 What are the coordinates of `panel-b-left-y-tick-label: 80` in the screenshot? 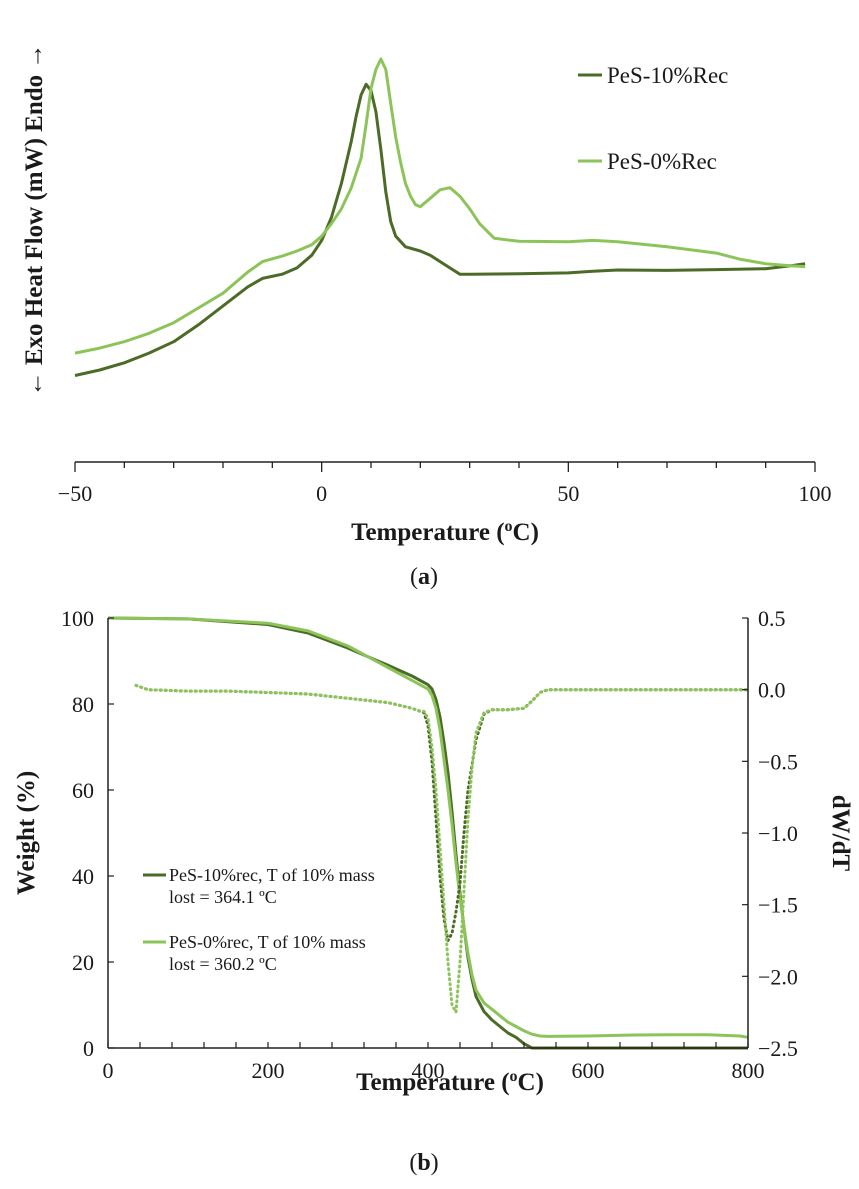 It's located at (83, 704).